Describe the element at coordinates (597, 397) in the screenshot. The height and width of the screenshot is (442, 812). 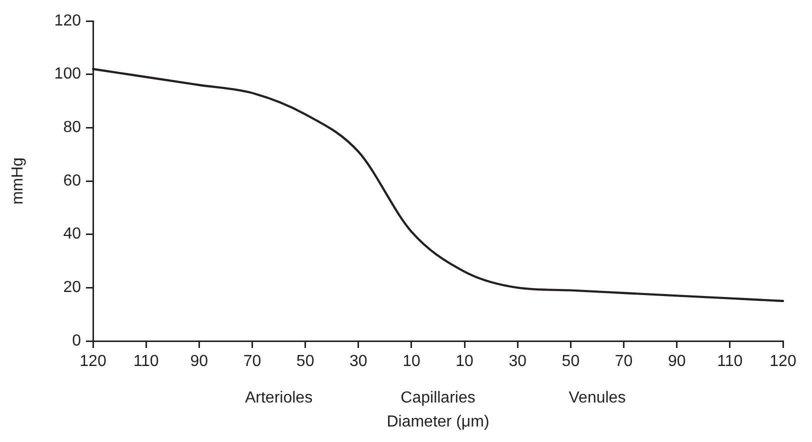
I see `text: Venules` at that location.